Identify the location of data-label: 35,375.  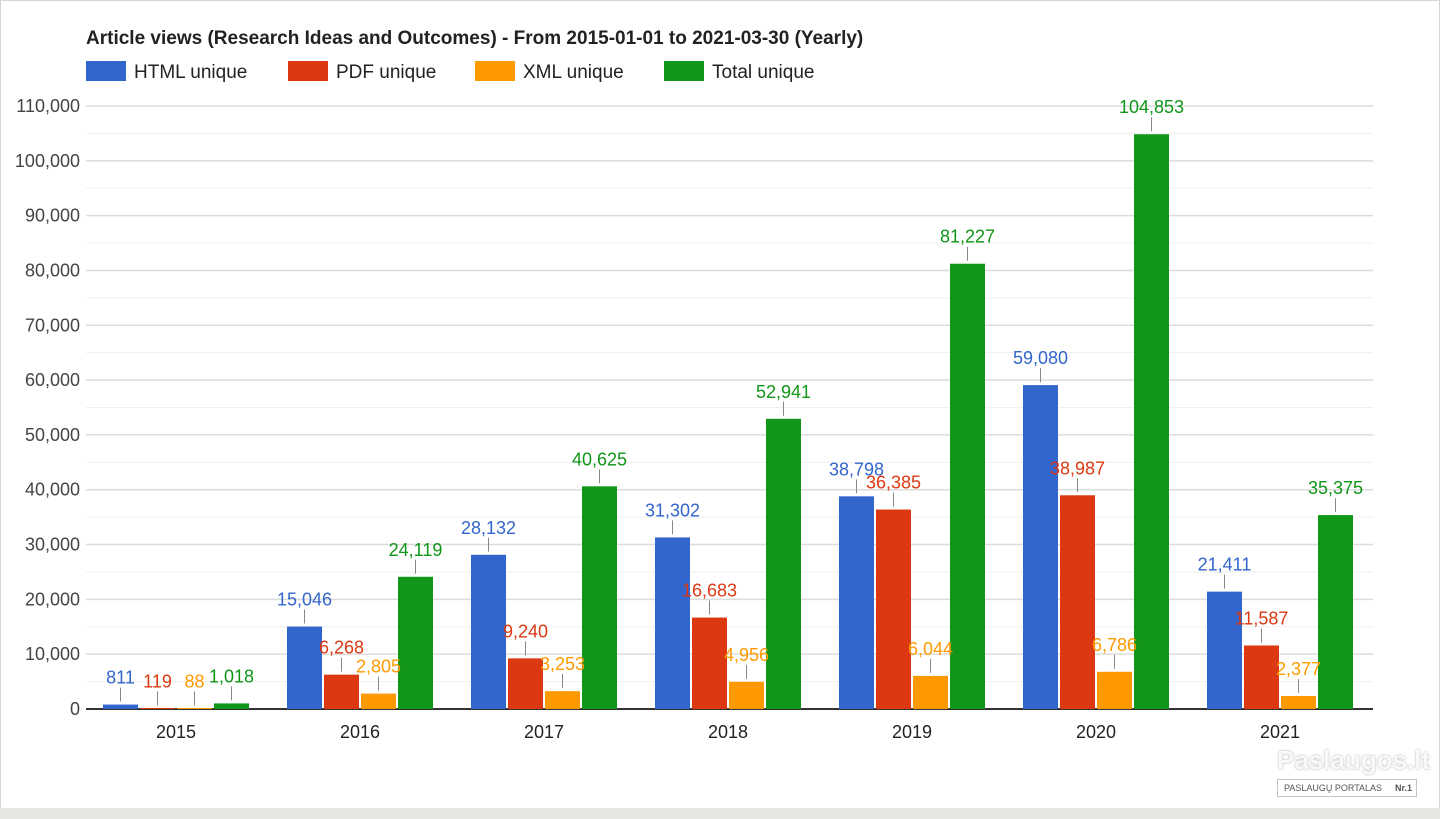
(1335, 488).